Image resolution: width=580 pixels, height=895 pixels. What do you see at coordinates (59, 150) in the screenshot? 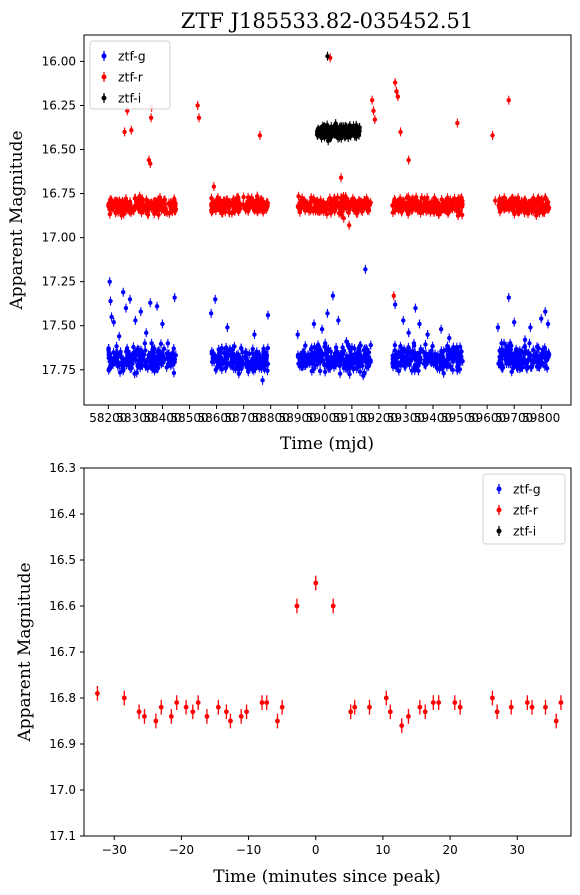
I see `top-y-tick-label: 16.50` at bounding box center [59, 150].